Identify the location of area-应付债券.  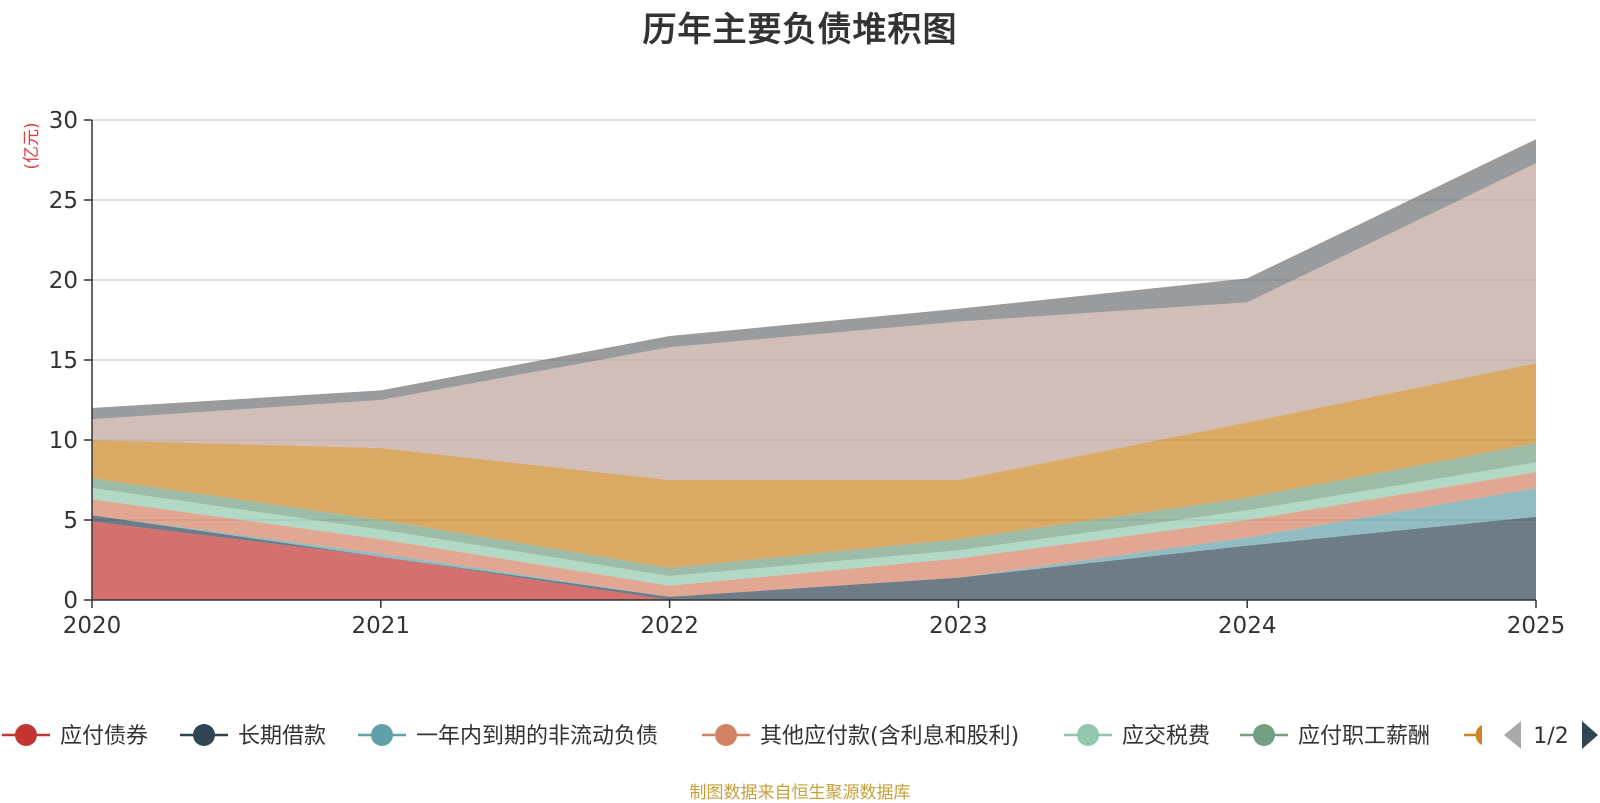
(814, 560).